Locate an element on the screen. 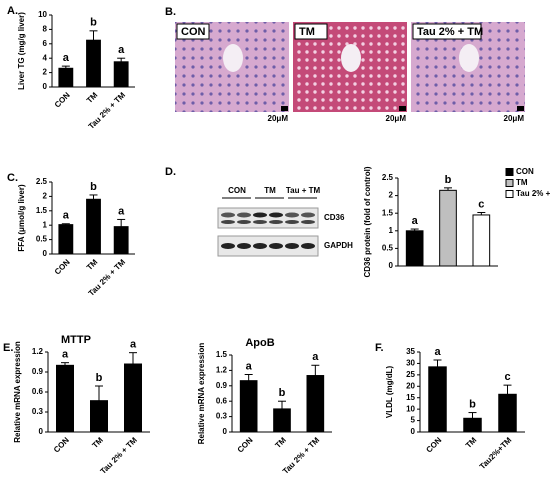 The width and height of the screenshot is (550, 488). x-tick-label: Tau 2% + TM is located at coordinates (119, 455).